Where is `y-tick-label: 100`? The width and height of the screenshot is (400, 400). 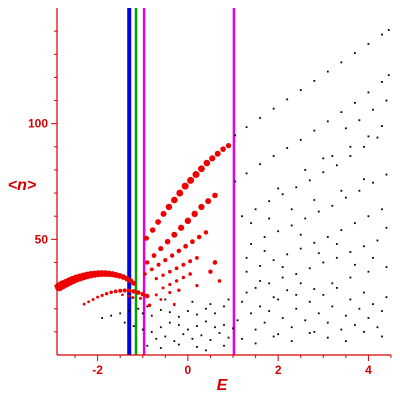 y-tick-label: 100 is located at coordinates (38, 124).